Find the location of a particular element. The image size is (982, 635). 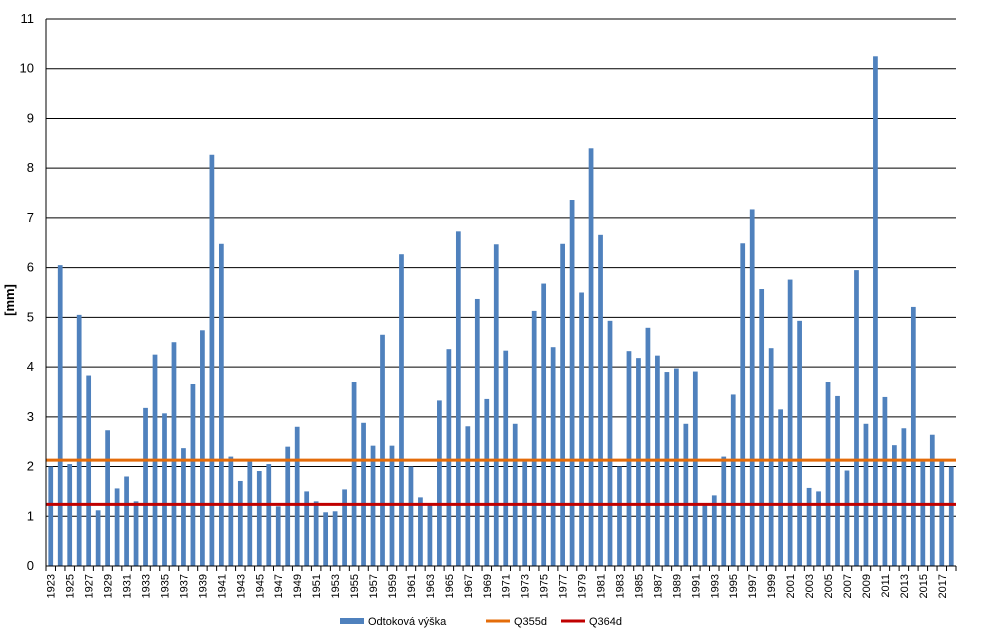

x-tick-label: 2003 is located at coordinates (810, 586).